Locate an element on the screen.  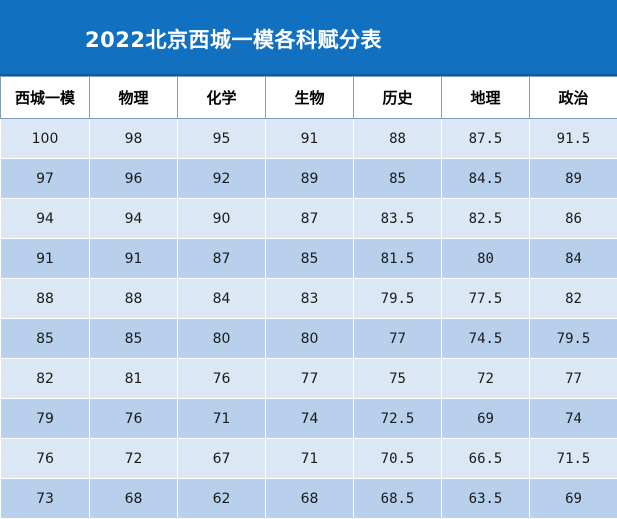
table-cell: 96 is located at coordinates (134, 179).